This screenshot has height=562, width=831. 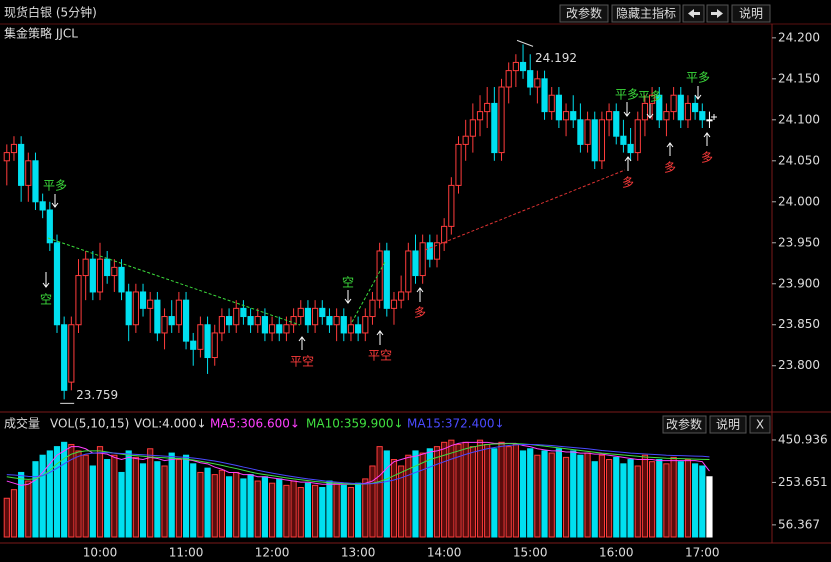 What do you see at coordinates (358, 553) in the screenshot?
I see `x-tick-label: 13:00` at bounding box center [358, 553].